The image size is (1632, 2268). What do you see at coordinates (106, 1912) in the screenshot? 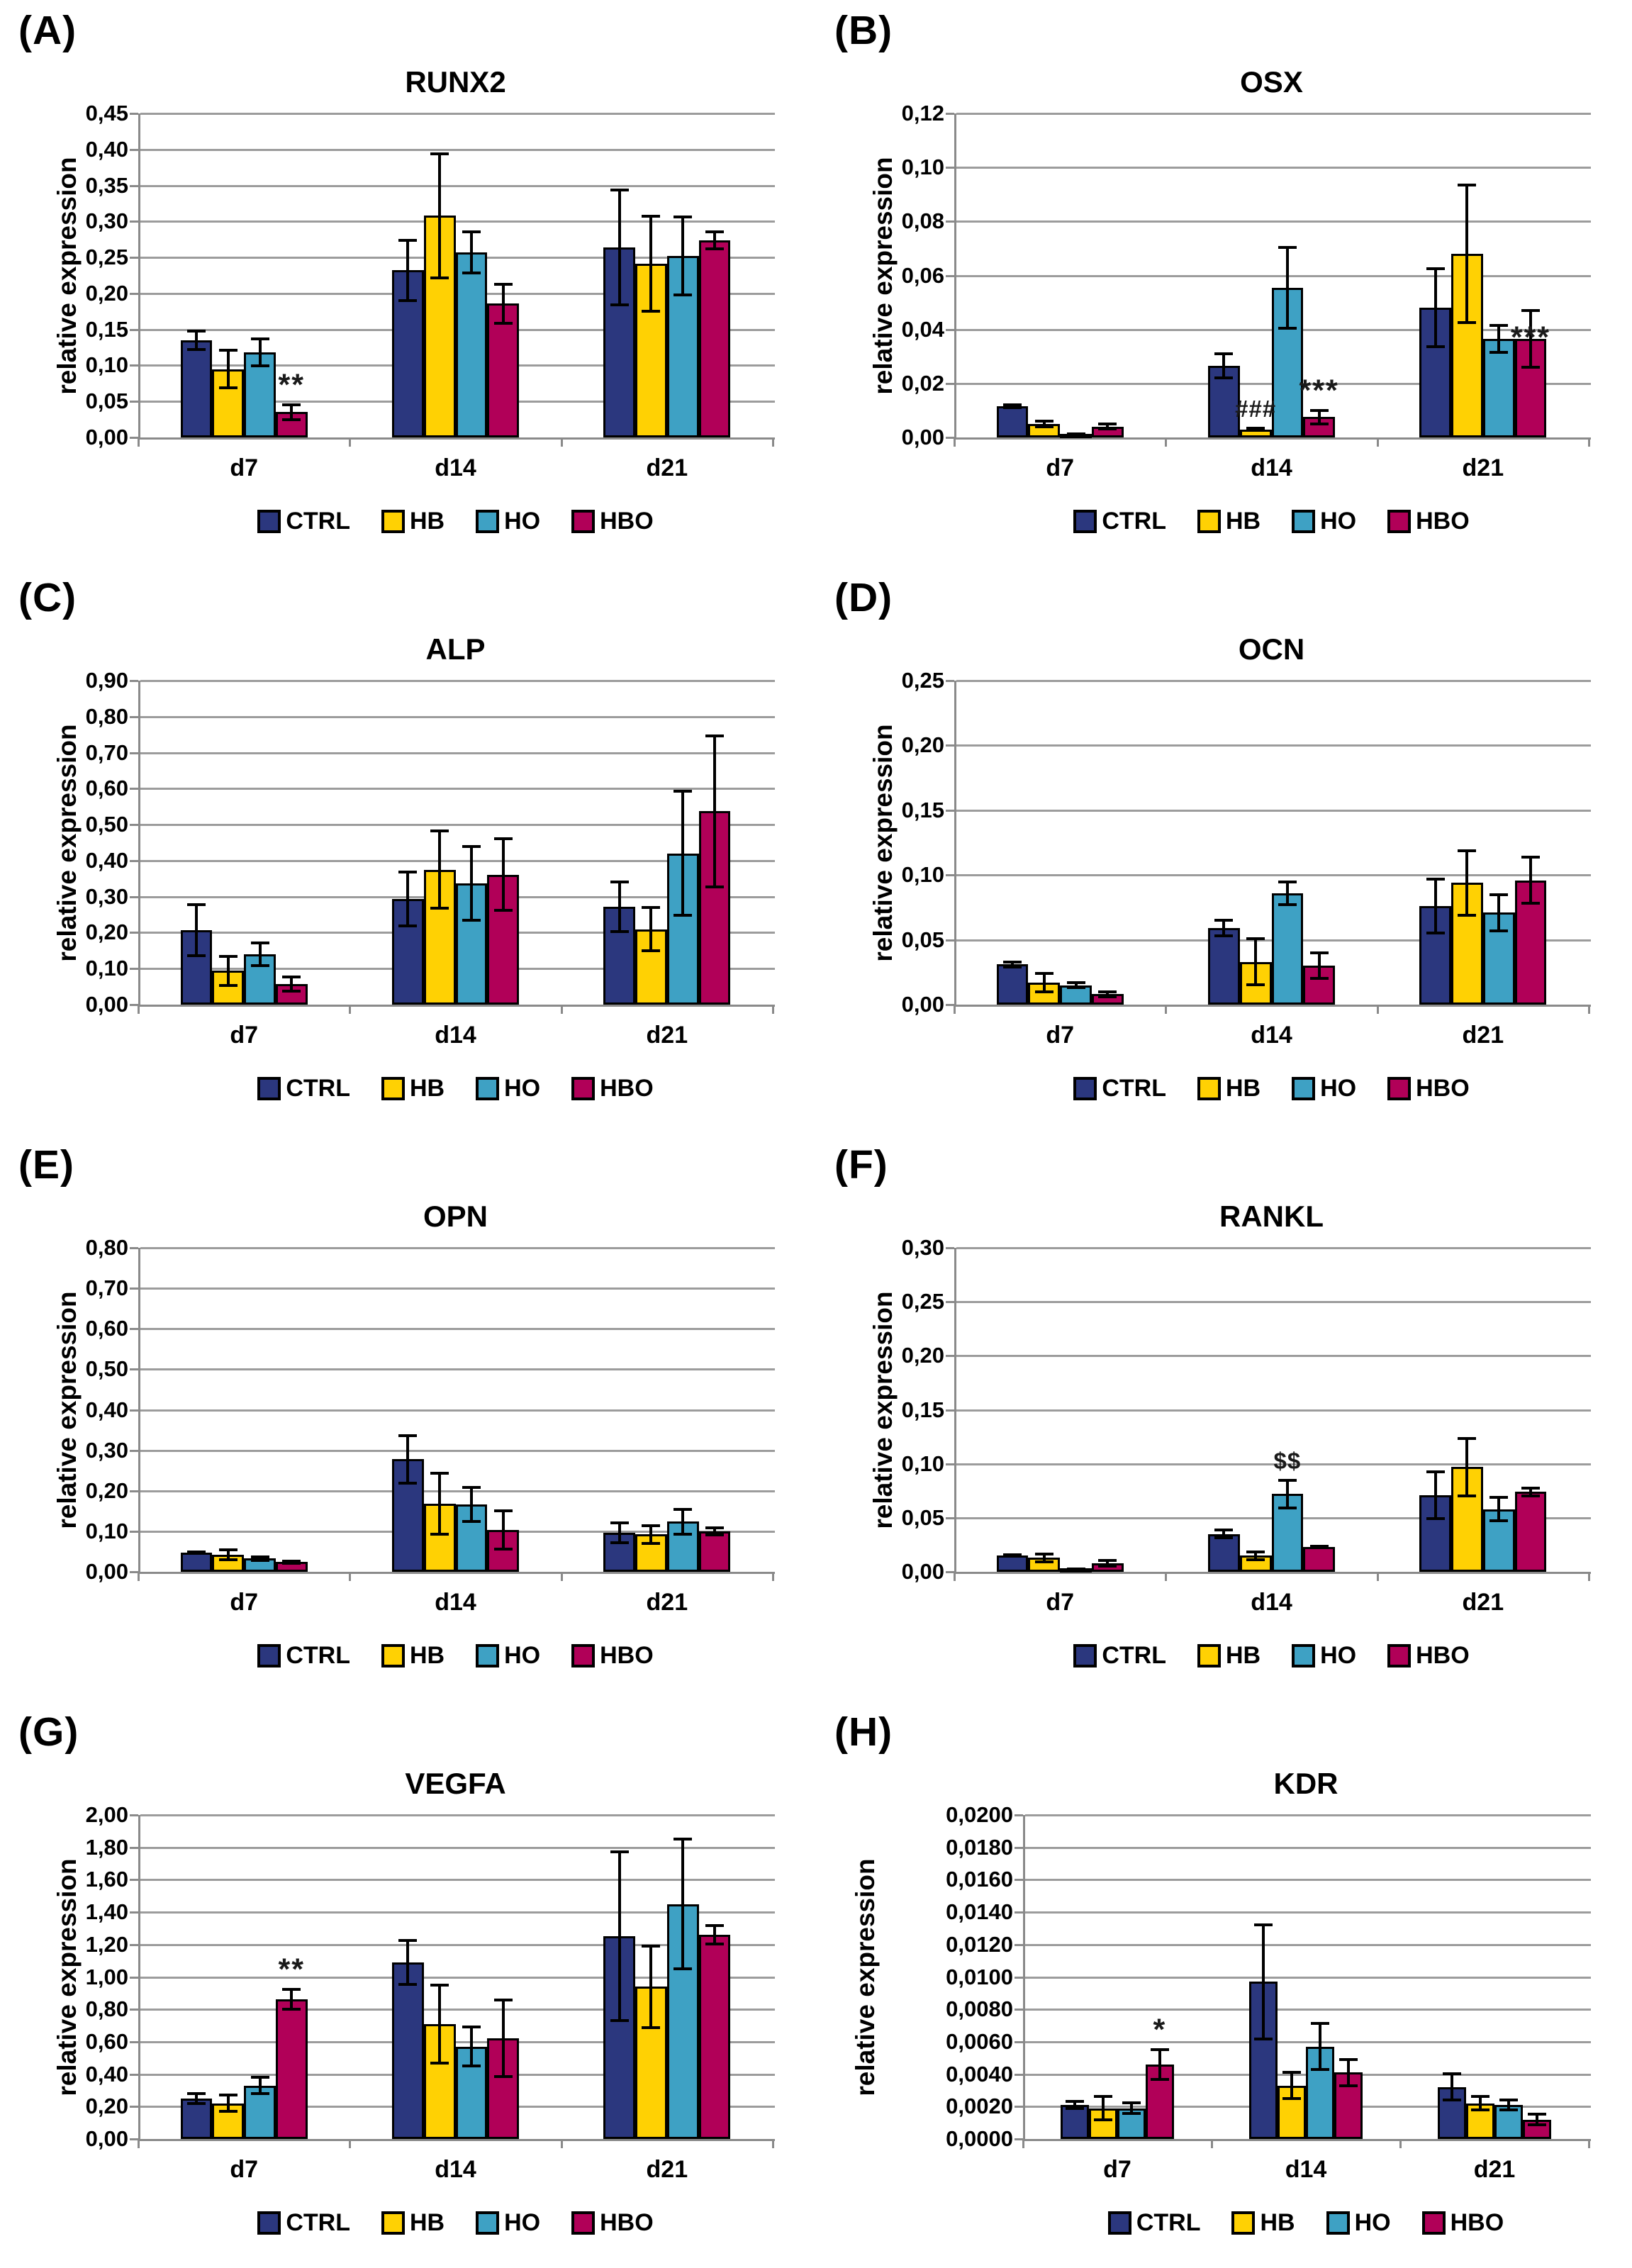
I see `y-tick-label: 1,40` at bounding box center [106, 1912].